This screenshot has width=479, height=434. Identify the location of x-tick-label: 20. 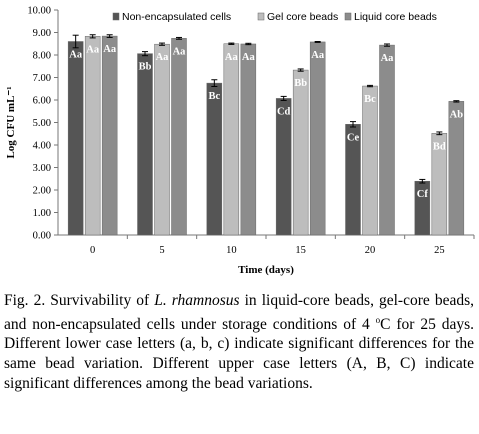
(370, 250).